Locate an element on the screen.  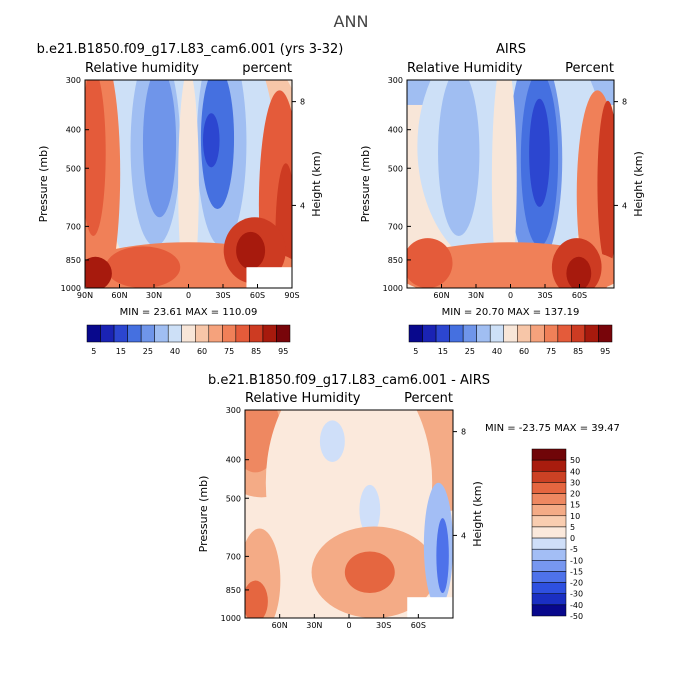
colorbar-tick-label: 60 is located at coordinates (202, 351).